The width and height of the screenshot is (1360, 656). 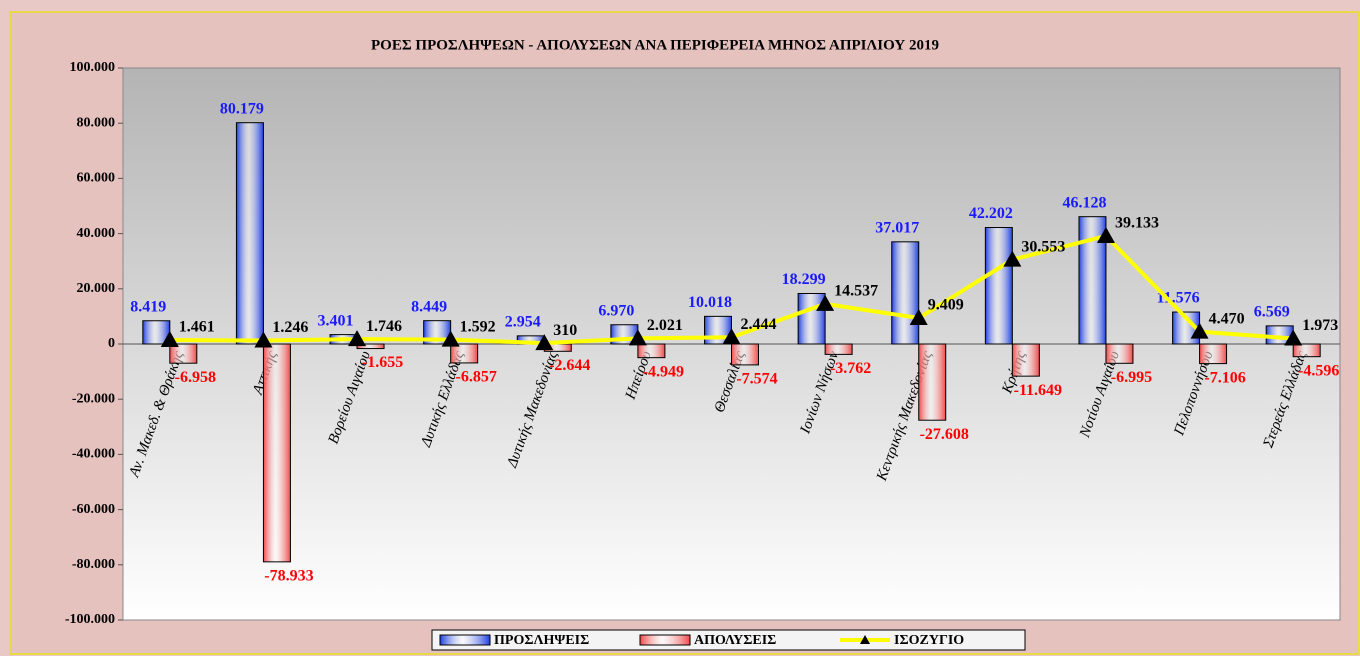 What do you see at coordinates (946, 305) in the screenshot?
I see `value-label: 9.409` at bounding box center [946, 305].